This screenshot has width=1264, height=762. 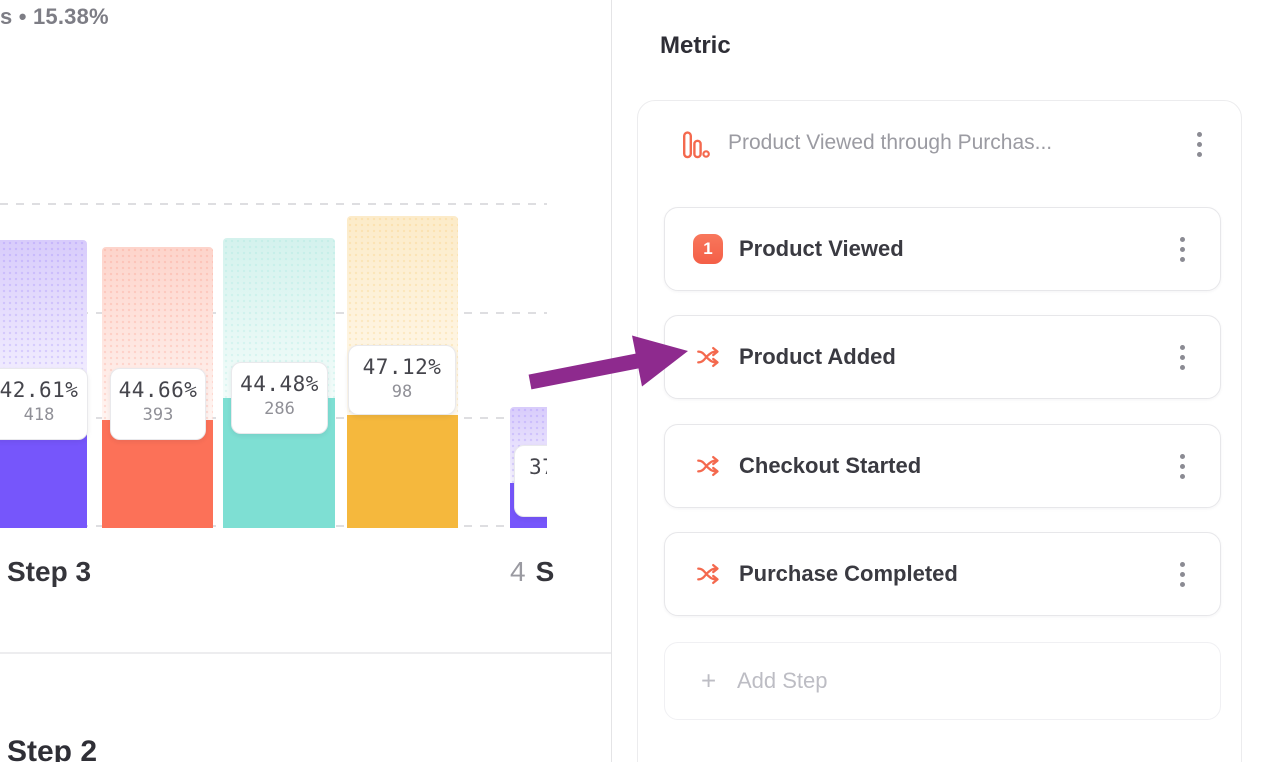 I want to click on conversion-percent: 44.66%, so click(x=158, y=390).